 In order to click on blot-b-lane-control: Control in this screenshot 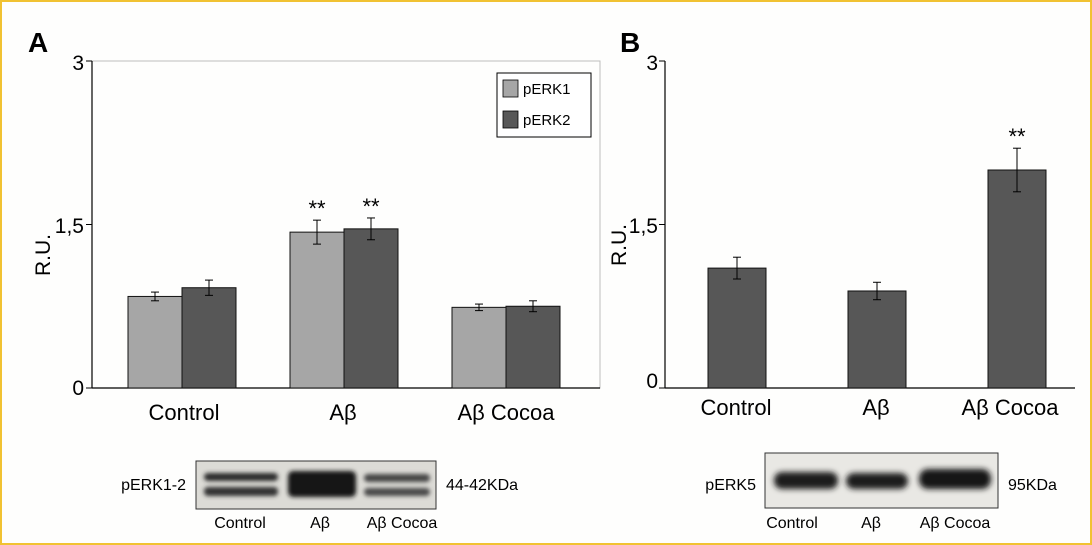, I will do `click(792, 523)`.